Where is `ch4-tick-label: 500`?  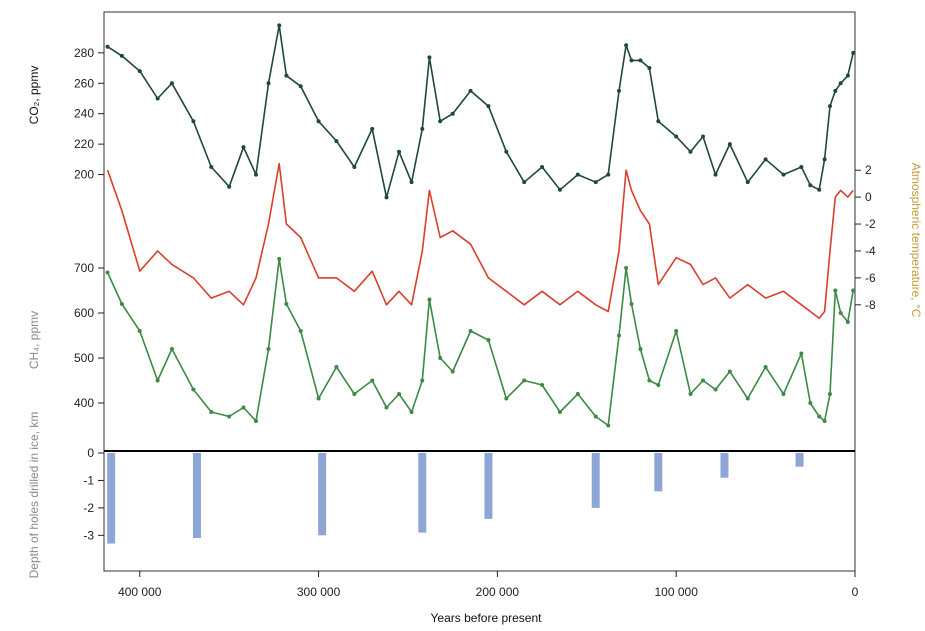 ch4-tick-label: 500 is located at coordinates (84, 358).